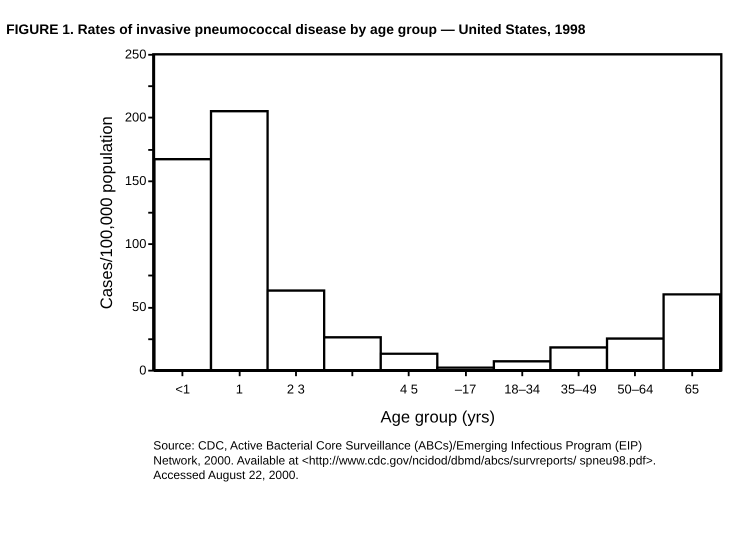 Image resolution: width=749 pixels, height=544 pixels. I want to click on x-tick-label: <1, so click(182, 389).